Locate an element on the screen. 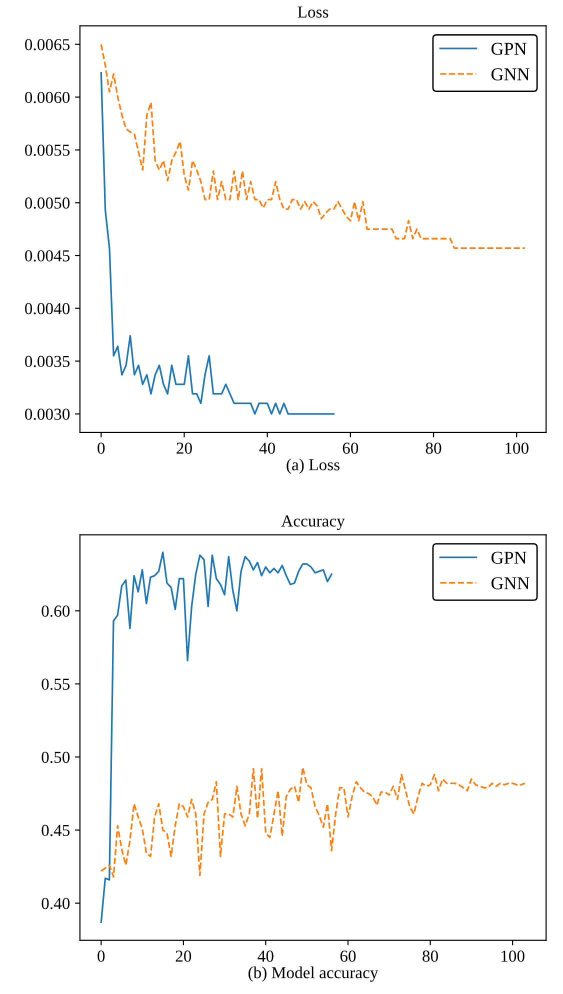 This screenshot has width=563, height=994. y-tick-label: 0.0035 is located at coordinates (47, 362).